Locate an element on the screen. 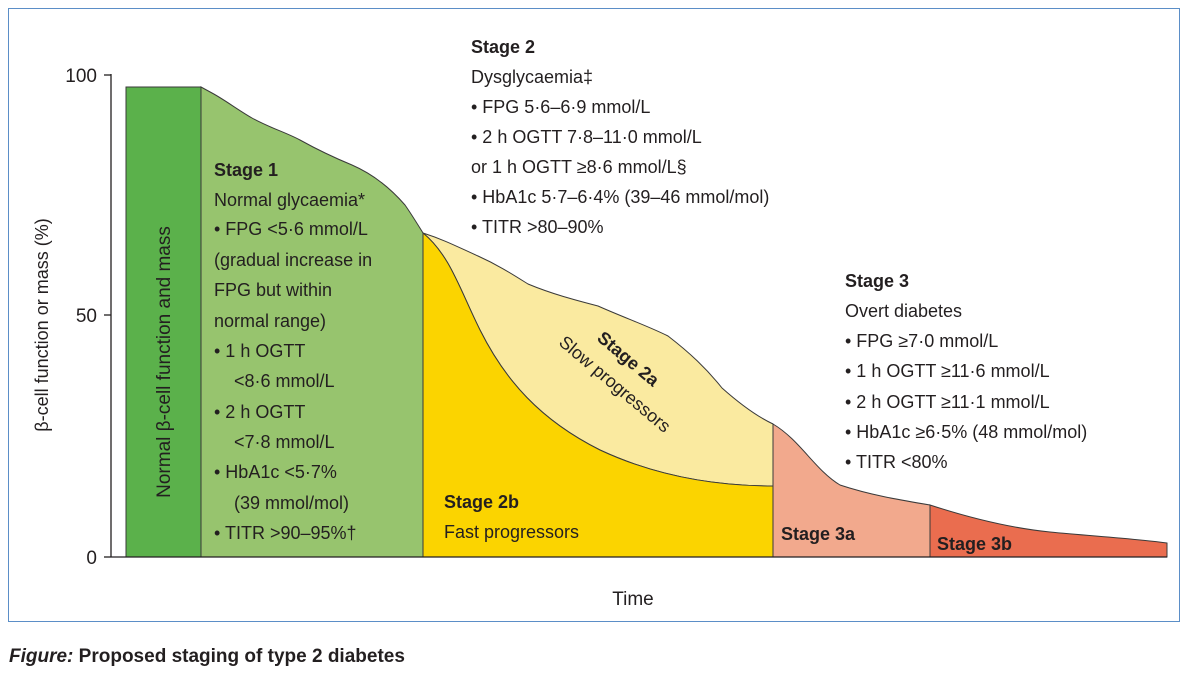  stage2-line: • 2 h OGTT 7·8–11·0 mmol/L is located at coordinates (586, 137).